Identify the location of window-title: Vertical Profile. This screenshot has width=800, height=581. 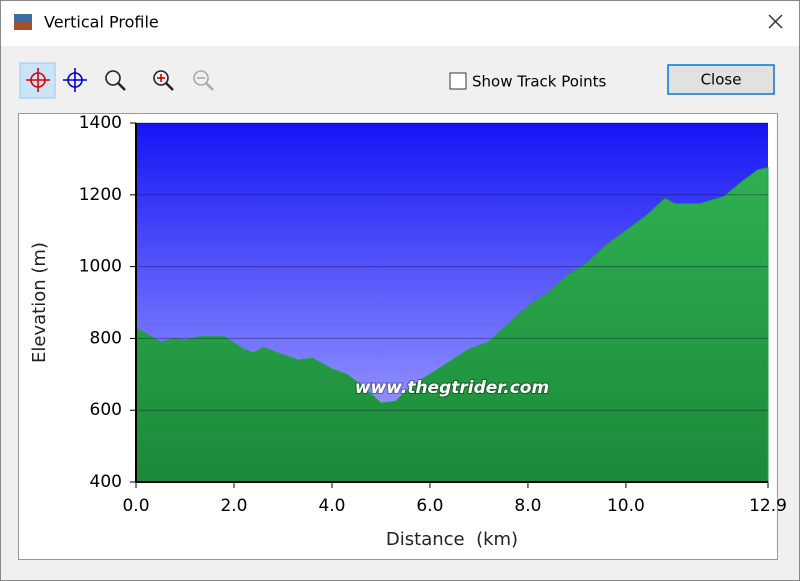
(101, 22).